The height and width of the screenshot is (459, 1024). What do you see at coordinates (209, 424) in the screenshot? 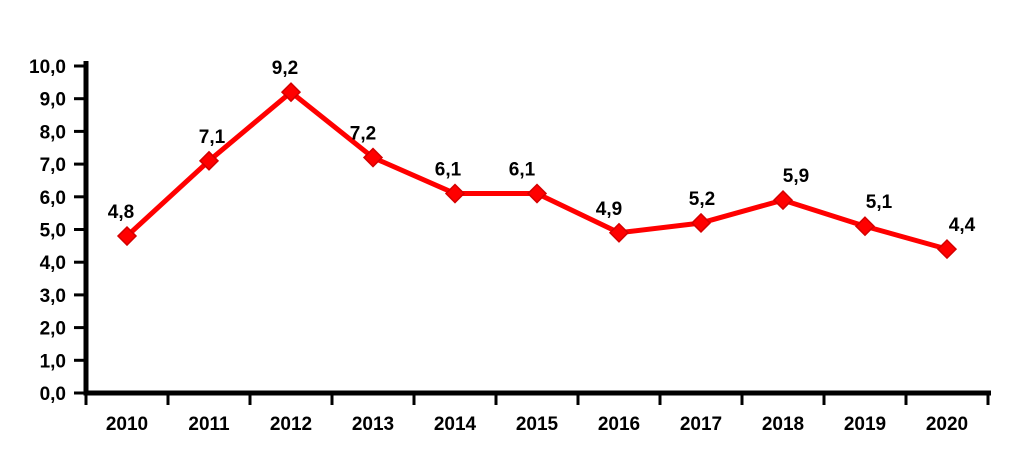
I see `x-axis-tick-label: 2011` at bounding box center [209, 424].